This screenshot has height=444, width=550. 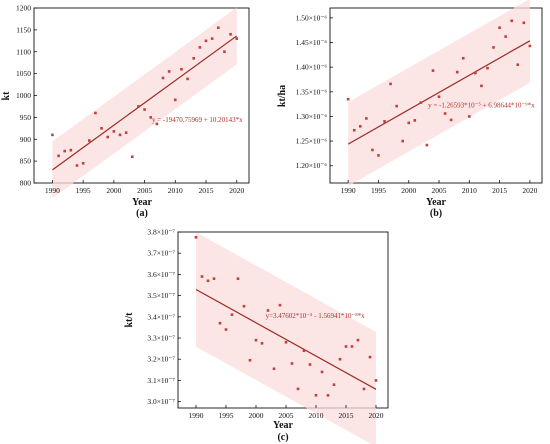 I want to click on x-tick-label-a: 2005, so click(x=144, y=190).